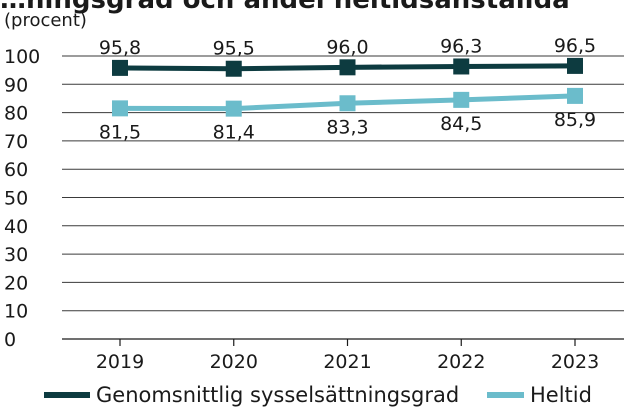  What do you see at coordinates (234, 362) in the screenshot?
I see `x-tick-label-2020: 2020` at bounding box center [234, 362].